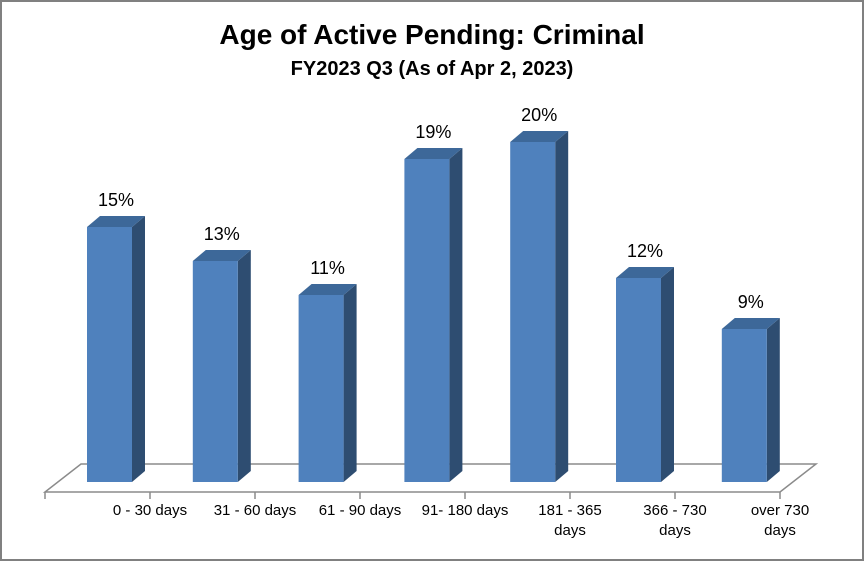  Describe the element at coordinates (150, 510) in the screenshot. I see `category-axis-label: 0 - 30 days` at that location.